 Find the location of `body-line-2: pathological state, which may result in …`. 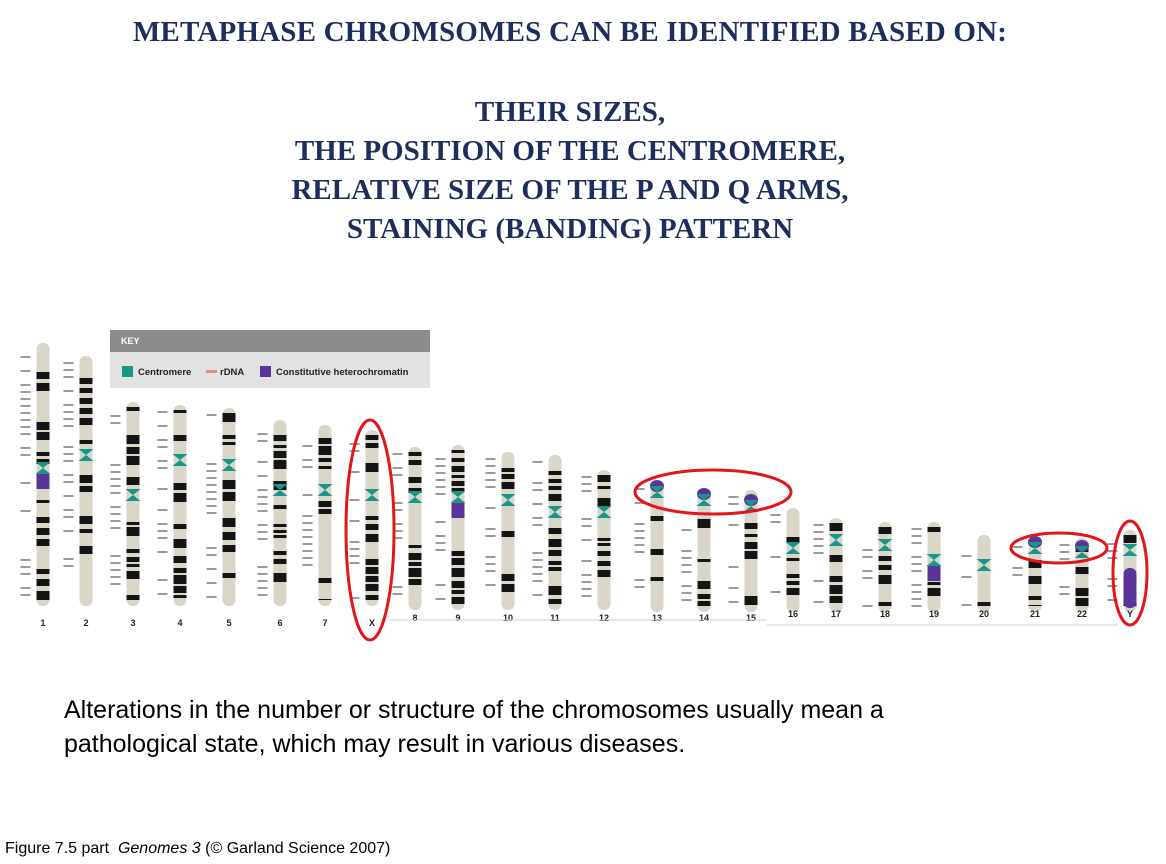

body-line-2: pathological state, which may result in … is located at coordinates (375, 744).